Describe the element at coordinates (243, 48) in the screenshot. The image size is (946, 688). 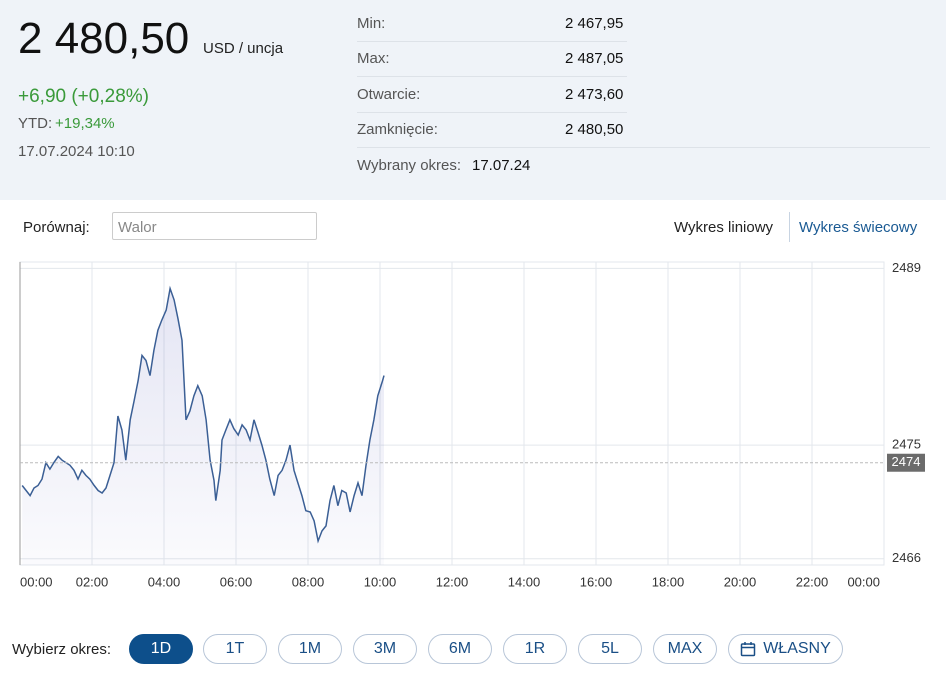
I see `unit: USD / uncja` at that location.